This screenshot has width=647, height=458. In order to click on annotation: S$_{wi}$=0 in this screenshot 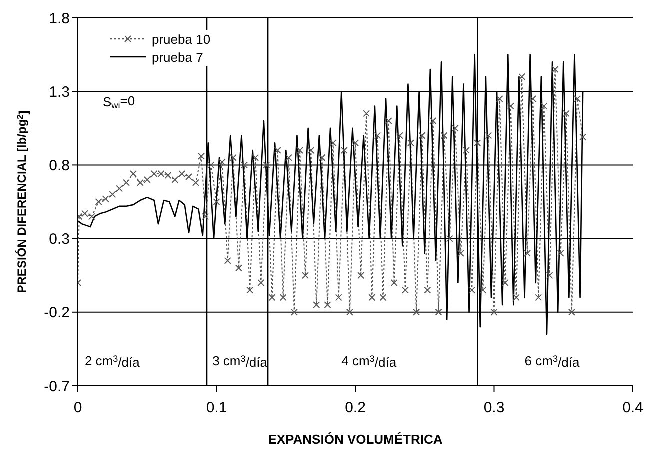, I will do `click(119, 102)`.